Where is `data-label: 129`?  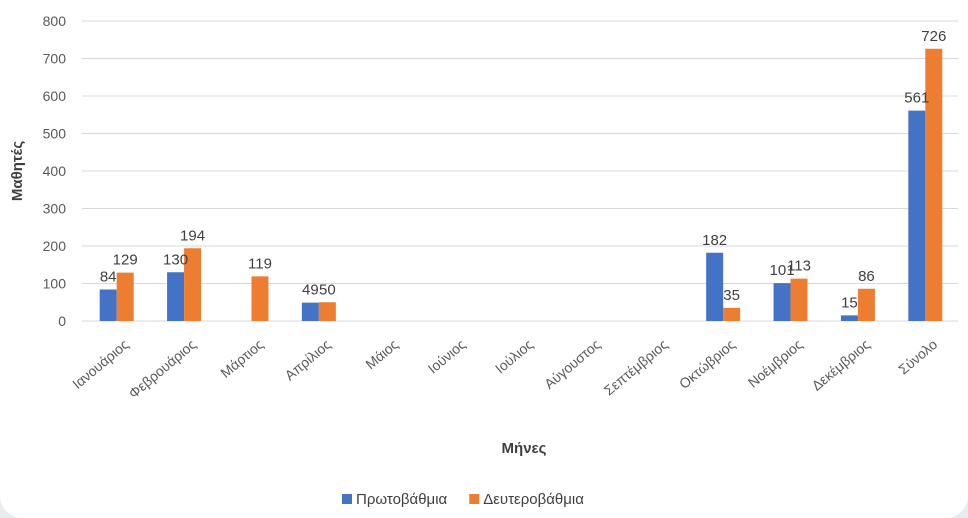 data-label: 129 is located at coordinates (125, 260).